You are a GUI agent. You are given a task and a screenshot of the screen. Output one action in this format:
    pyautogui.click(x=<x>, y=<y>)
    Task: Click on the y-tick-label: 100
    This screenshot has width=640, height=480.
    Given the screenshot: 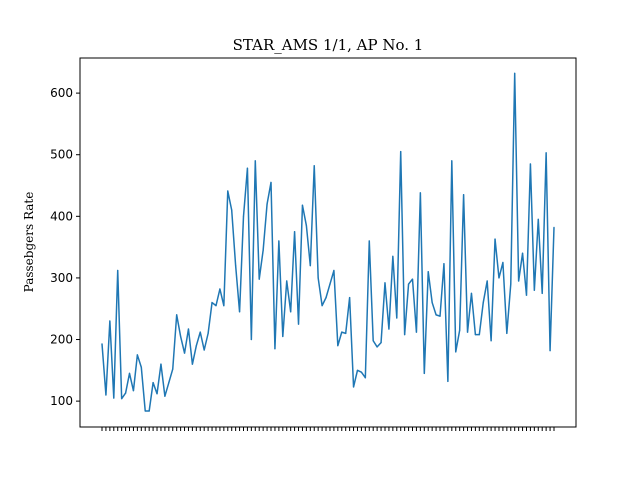 What is the action you would take?
    pyautogui.click(x=61, y=401)
    